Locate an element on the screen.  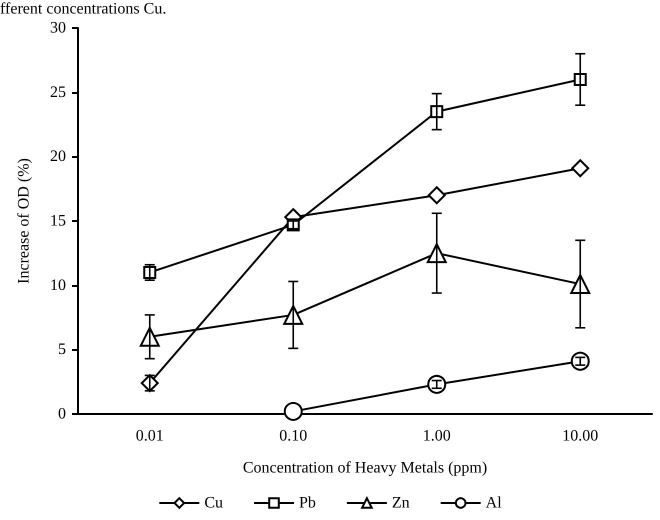
x-tick-label: 1.00 is located at coordinates (436, 436).